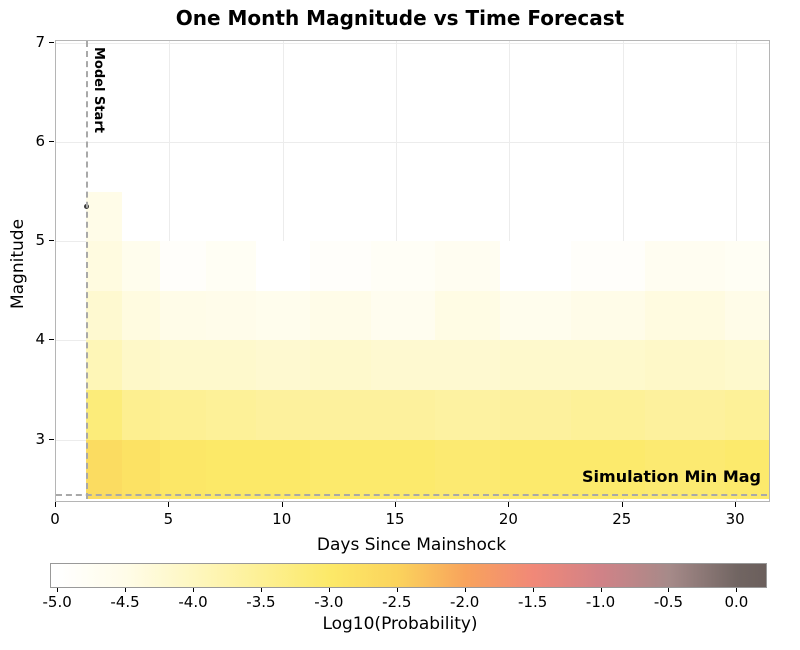 The image size is (800, 650). What do you see at coordinates (735, 519) in the screenshot?
I see `x-tick-label: 30` at bounding box center [735, 519].